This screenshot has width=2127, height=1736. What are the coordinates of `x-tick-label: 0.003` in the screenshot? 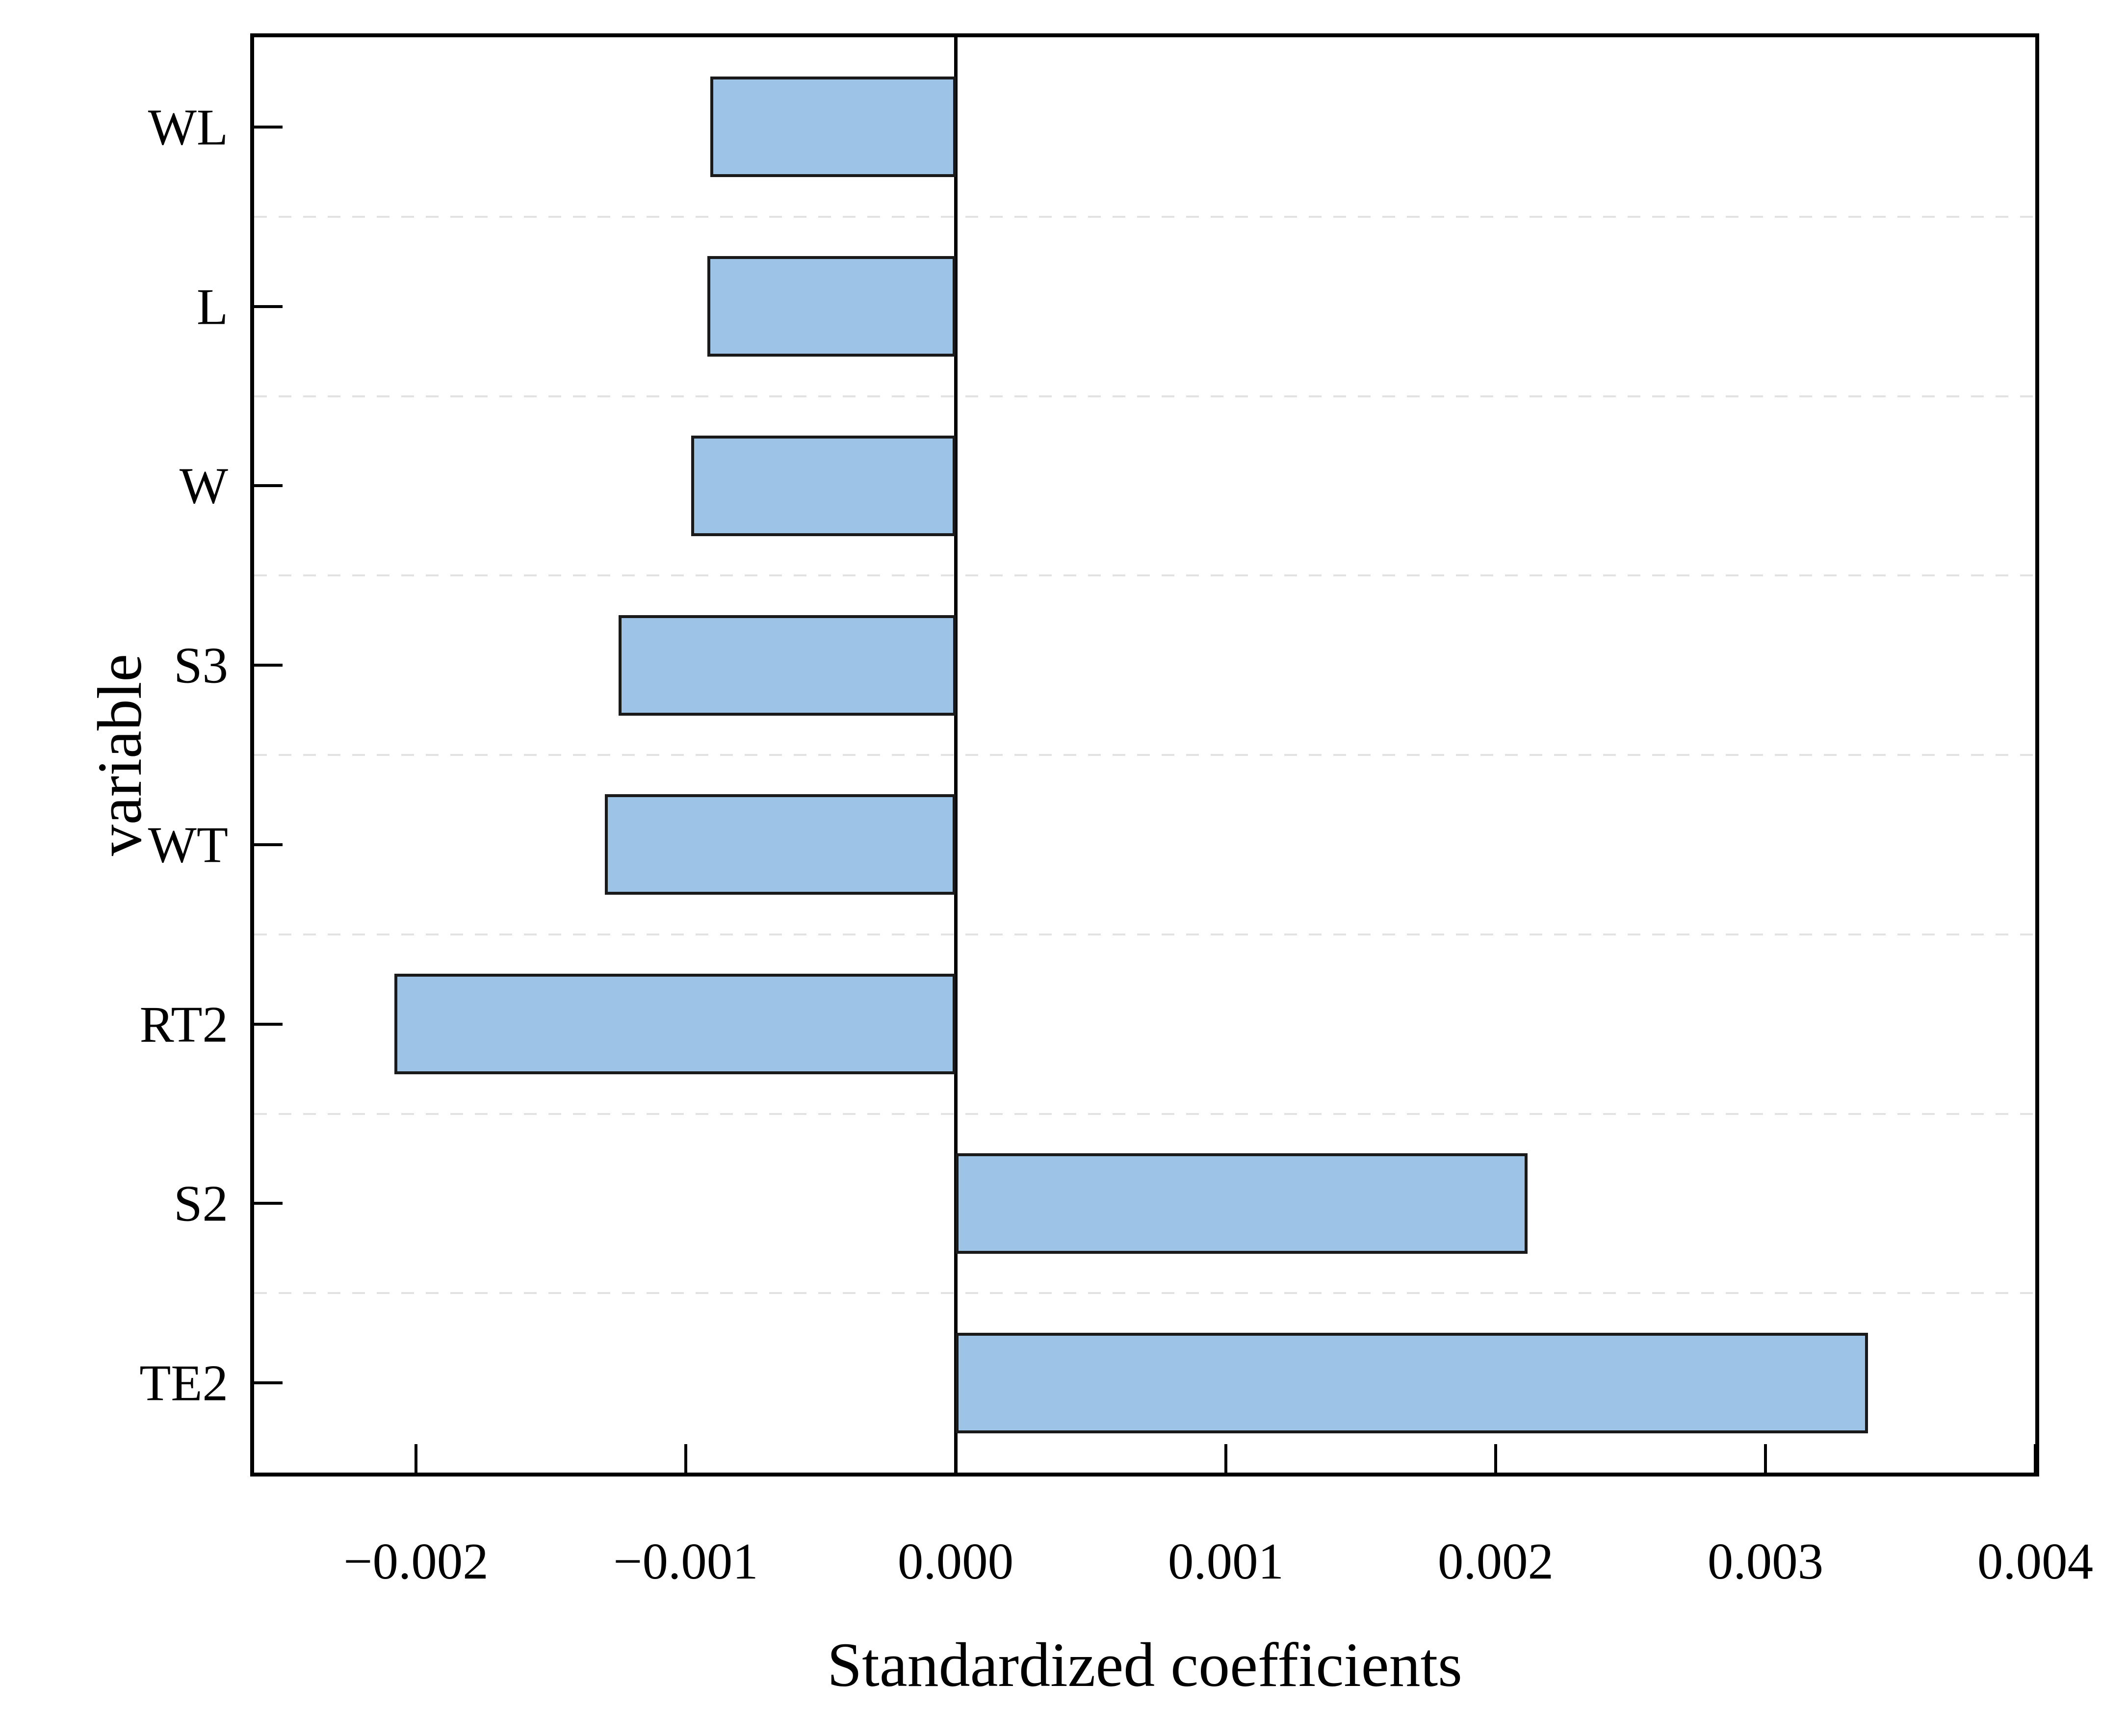 It's located at (1765, 1561).